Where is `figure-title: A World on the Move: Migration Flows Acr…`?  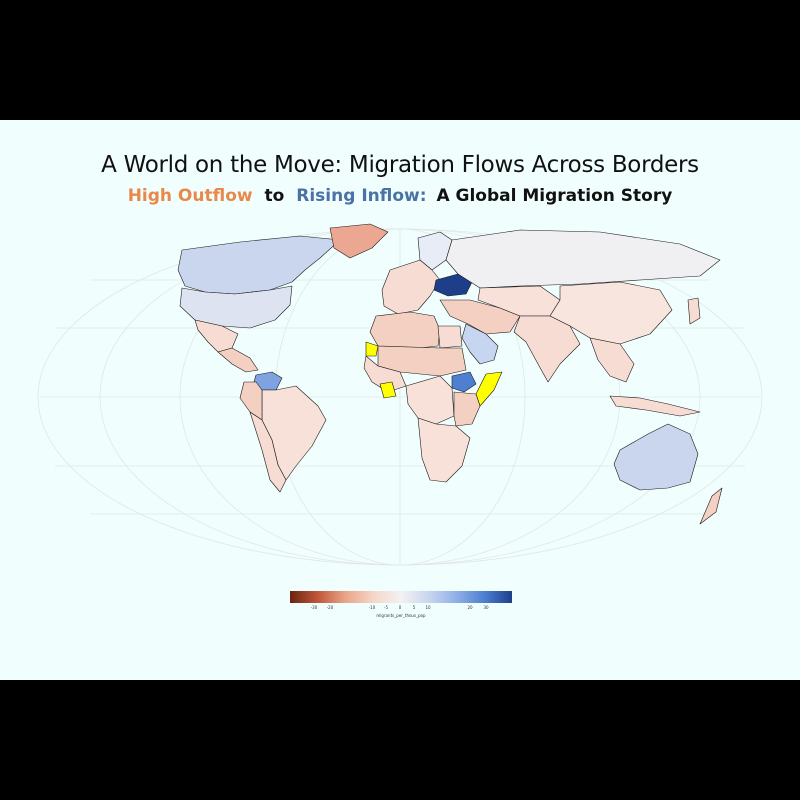 figure-title: A World on the Move: Migration Flows Acr… is located at coordinates (400, 165).